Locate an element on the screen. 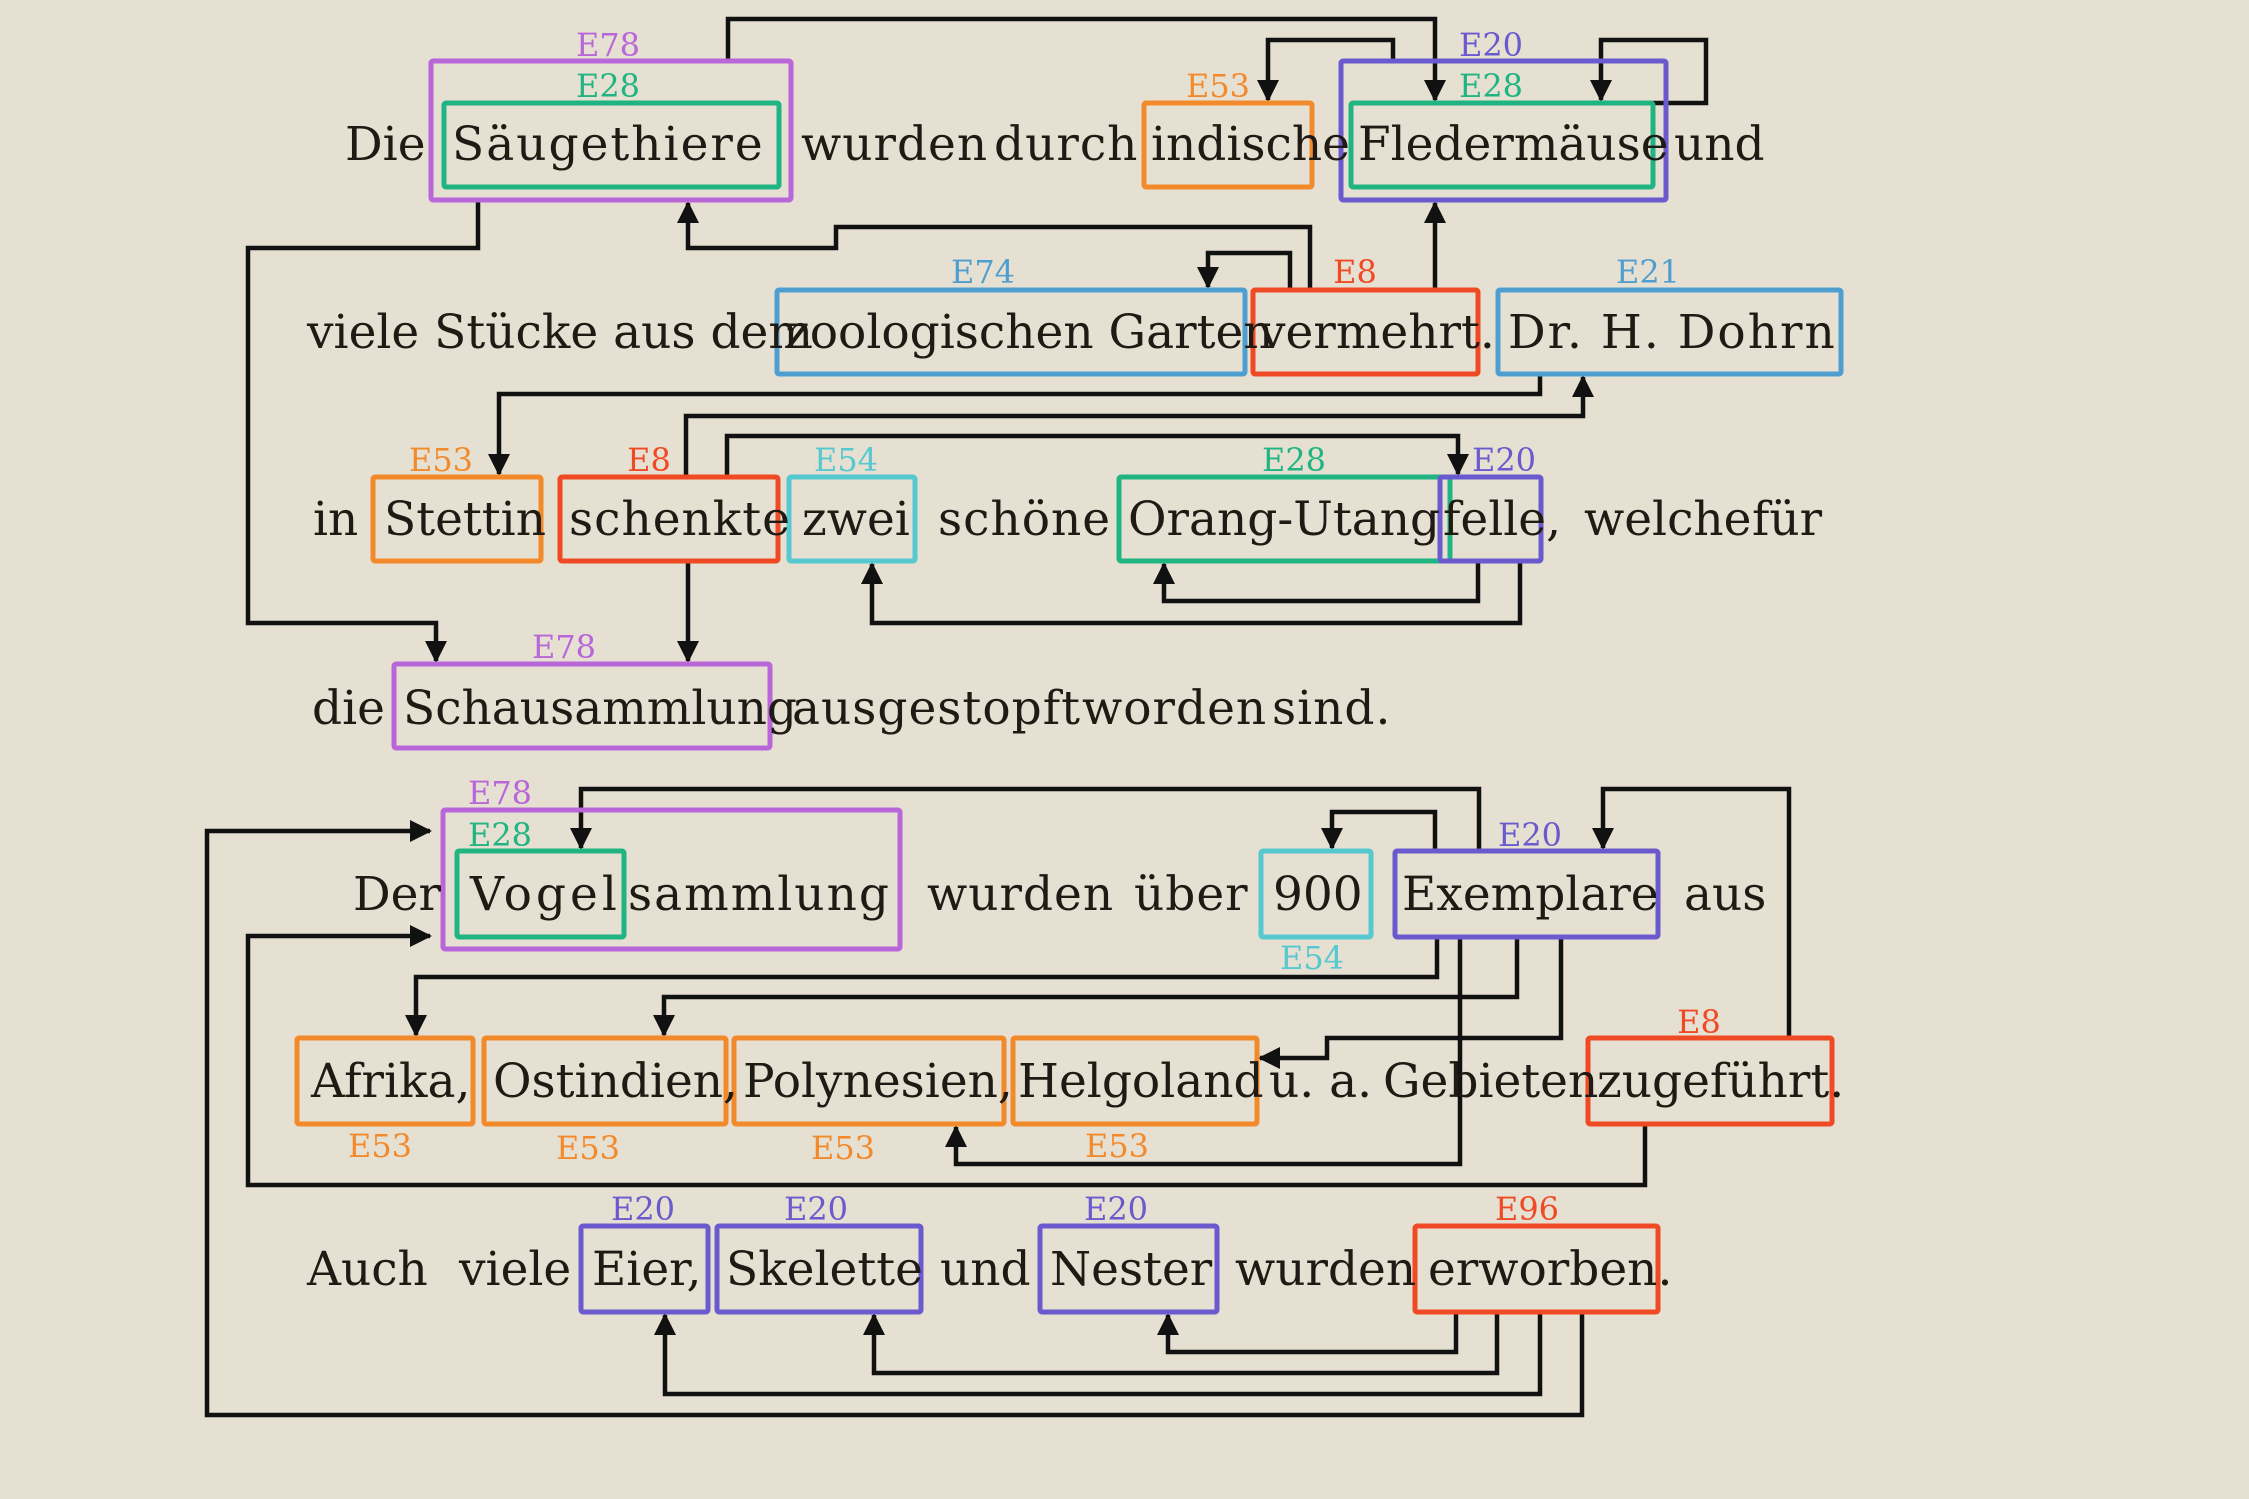  word: u. a. is located at coordinates (1320, 1081).